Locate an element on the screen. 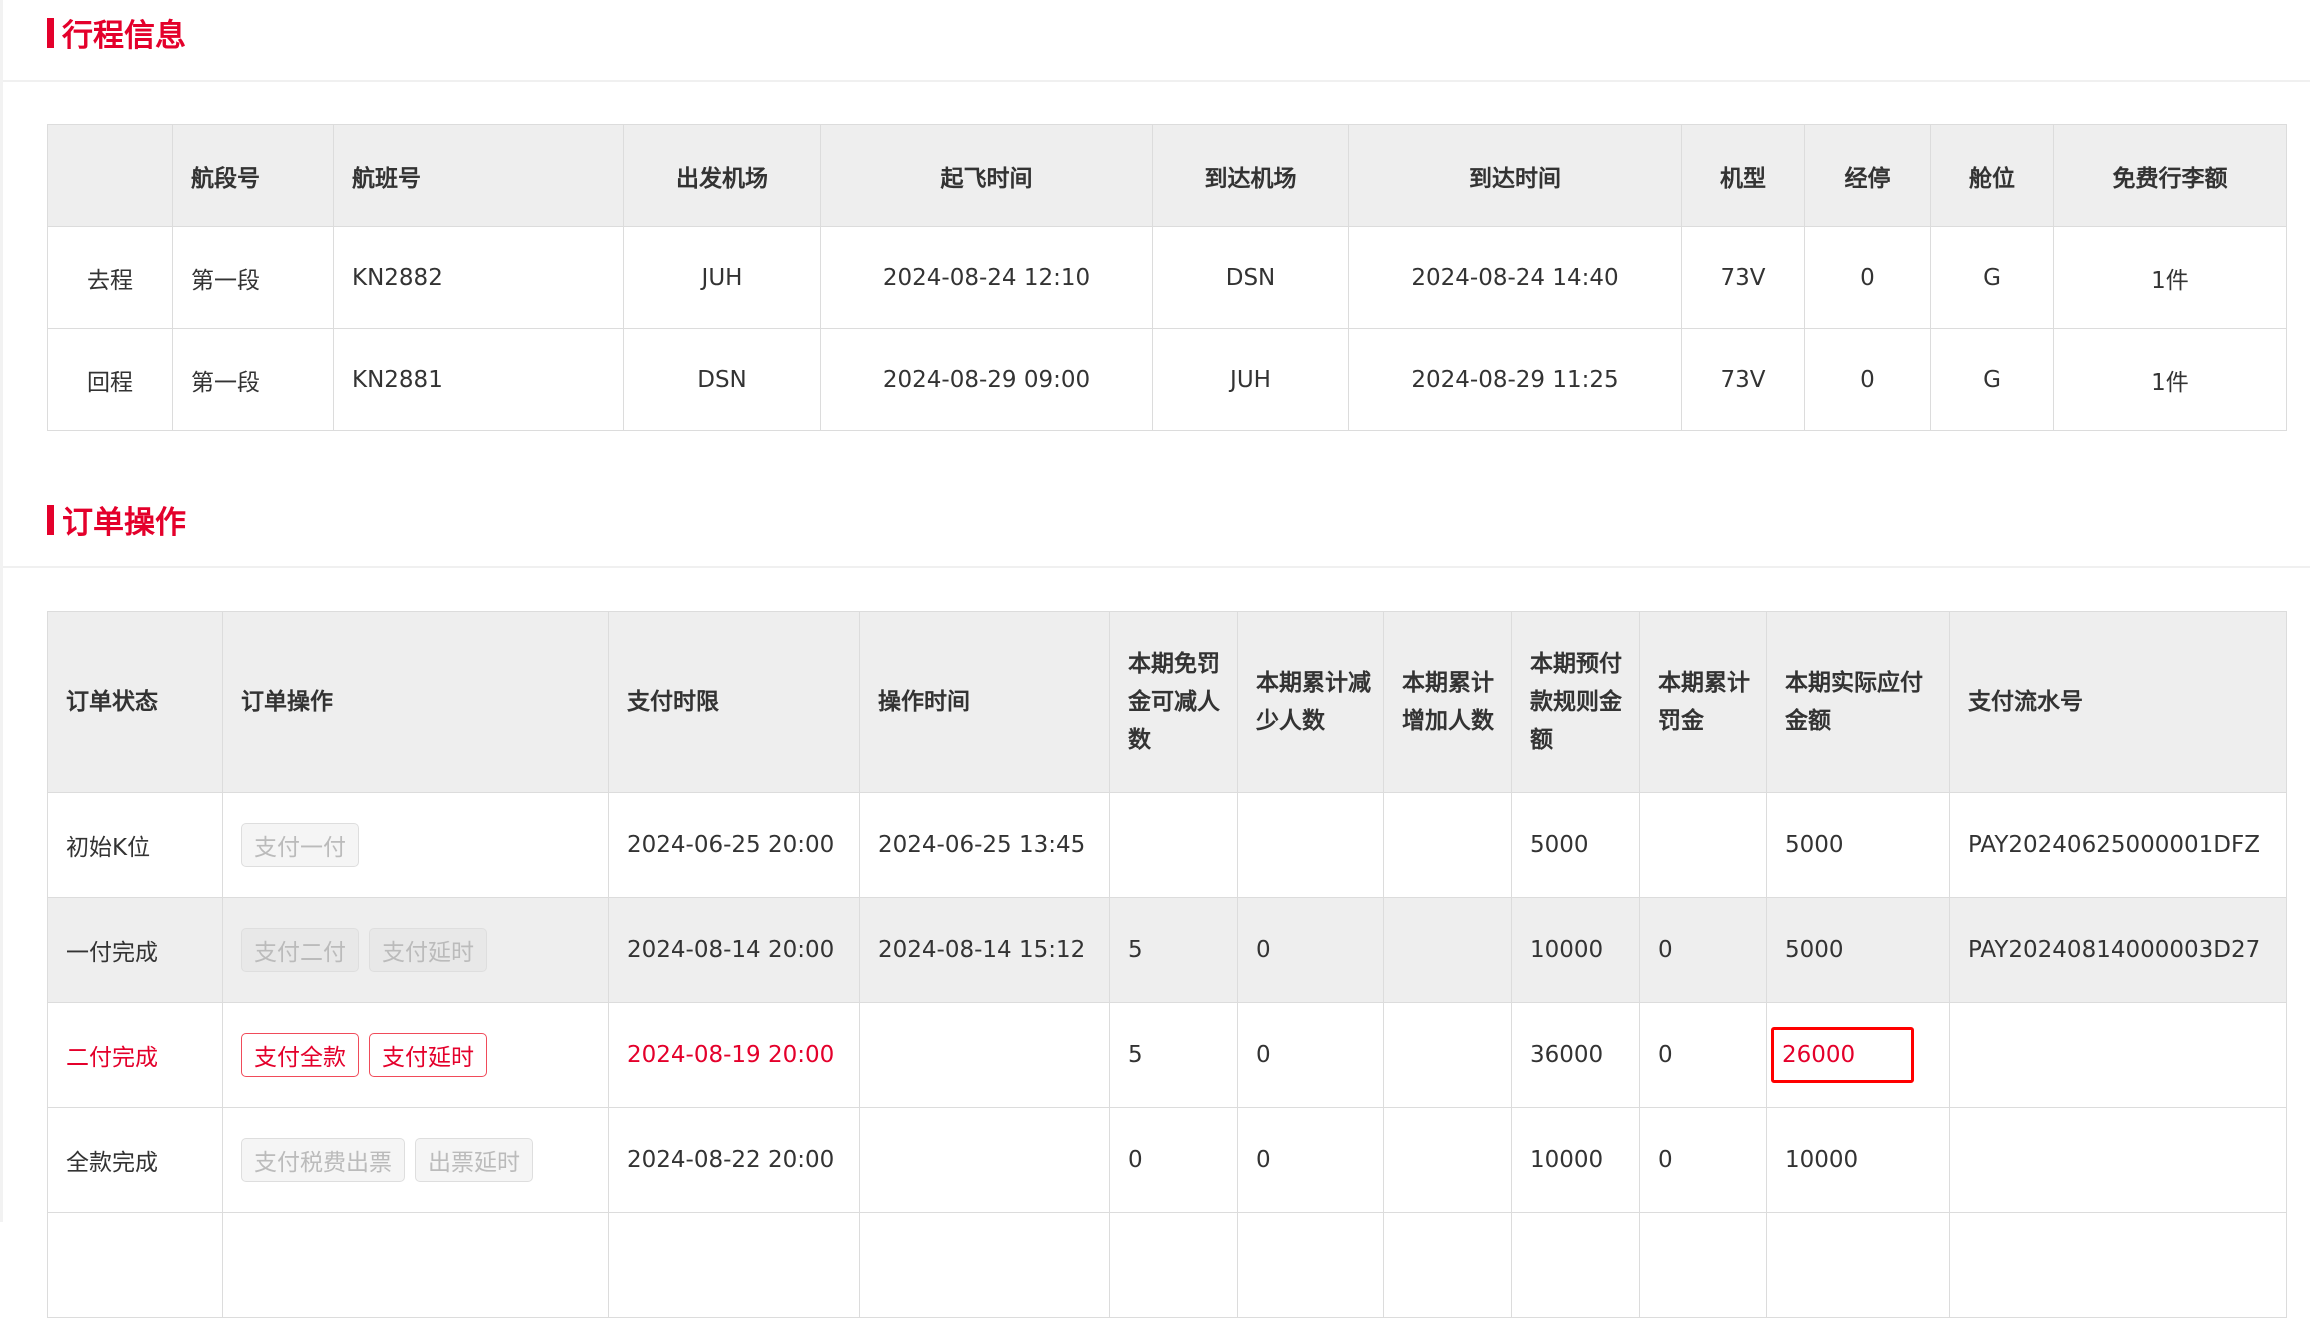  actions: 支付税费出票 出票延时 is located at coordinates (415, 1160).